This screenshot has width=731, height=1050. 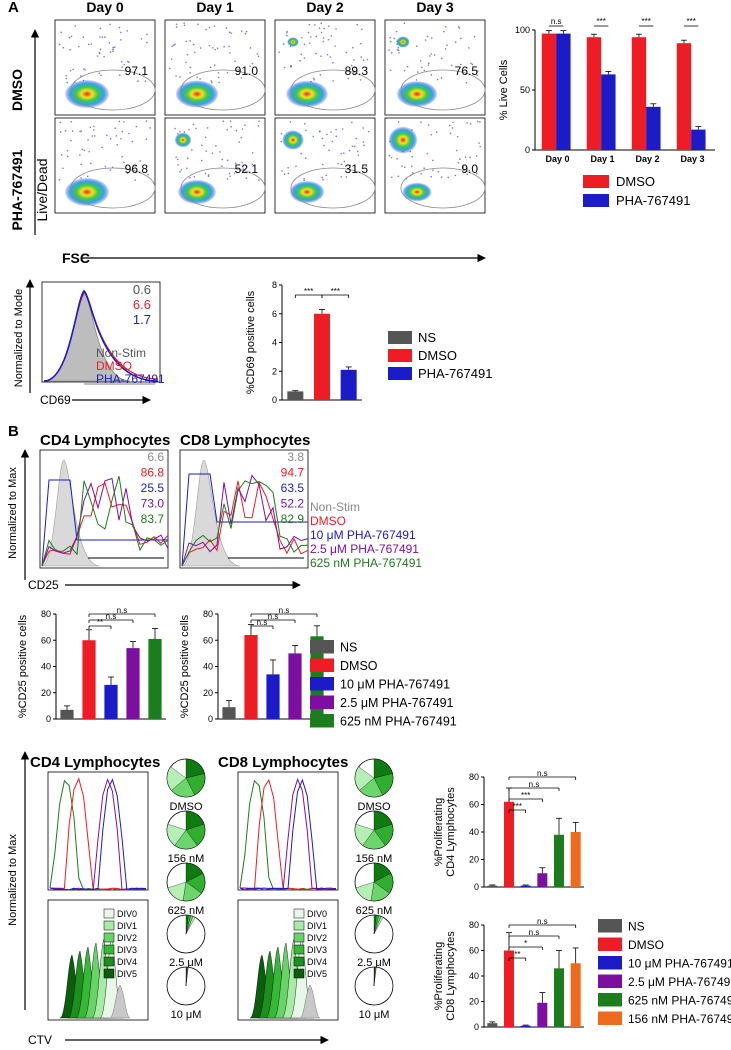 I want to click on bar-DMSO-Day 2, so click(x=639, y=94).